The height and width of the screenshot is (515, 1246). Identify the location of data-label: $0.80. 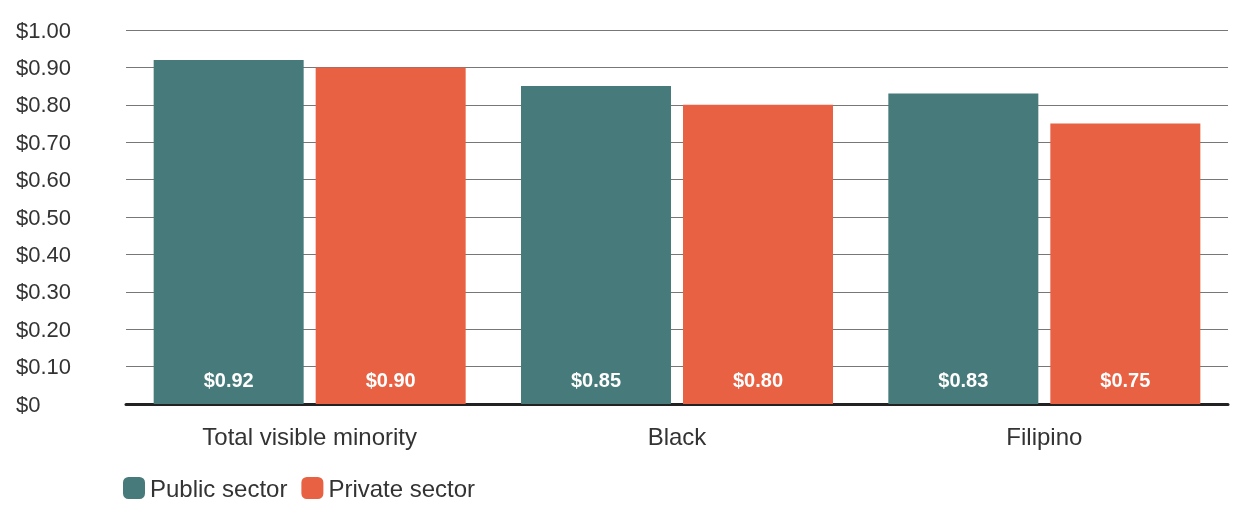
(758, 380).